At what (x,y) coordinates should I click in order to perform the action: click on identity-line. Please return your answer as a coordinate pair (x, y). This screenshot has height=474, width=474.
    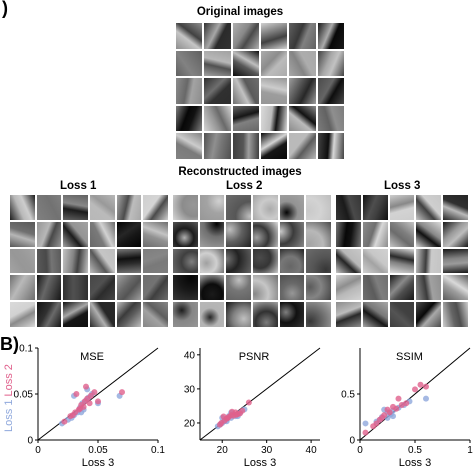
    Looking at the image, I should click on (98, 394).